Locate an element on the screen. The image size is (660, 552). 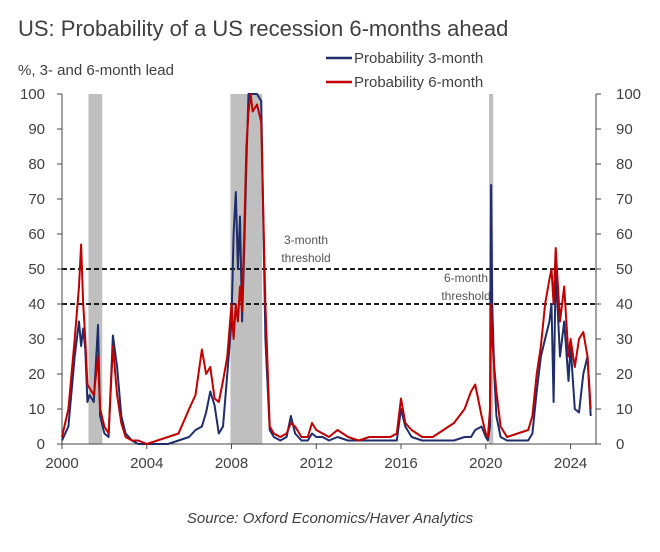
chart-source: Source: Oxford Economics/Haver Analytics is located at coordinates (330, 518).